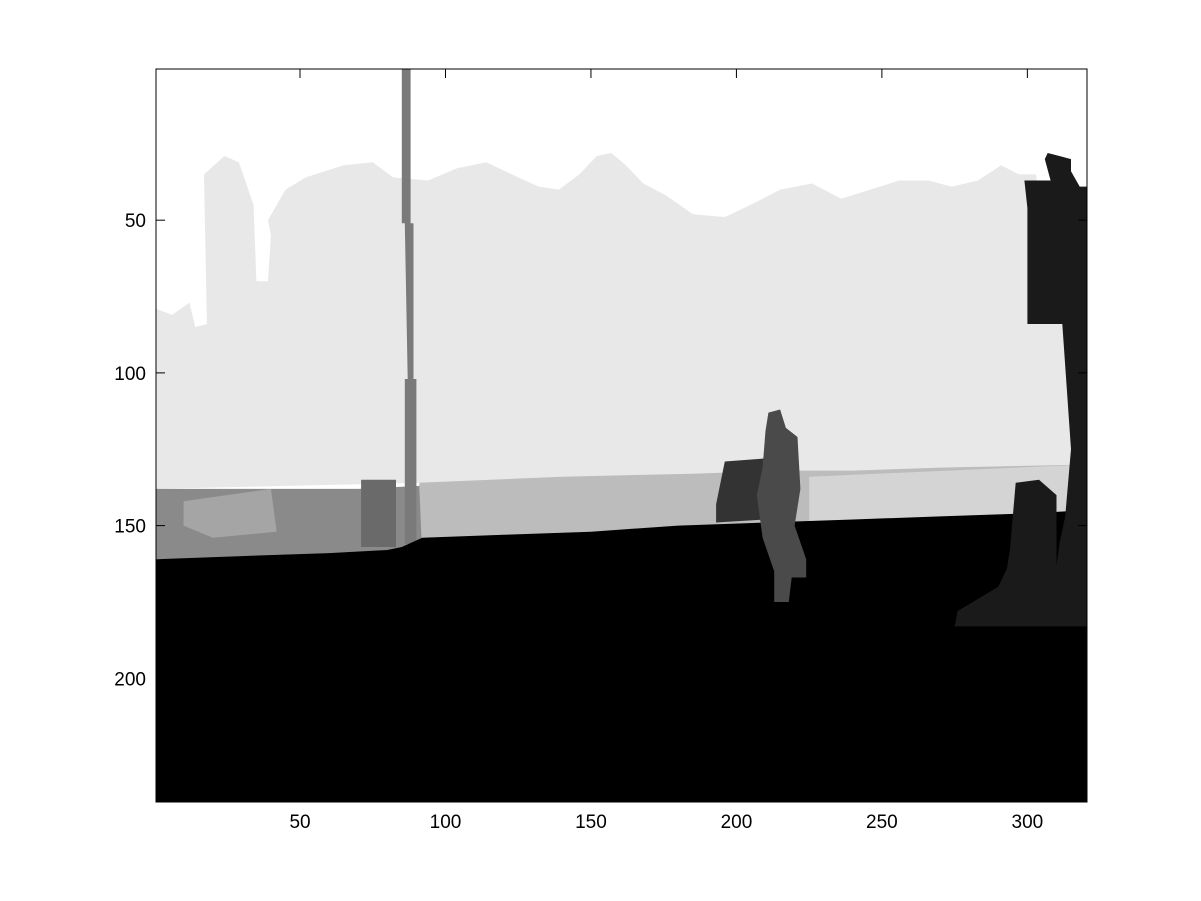  Describe the element at coordinates (882, 822) in the screenshot. I see `x-tick-label: 250` at that location.